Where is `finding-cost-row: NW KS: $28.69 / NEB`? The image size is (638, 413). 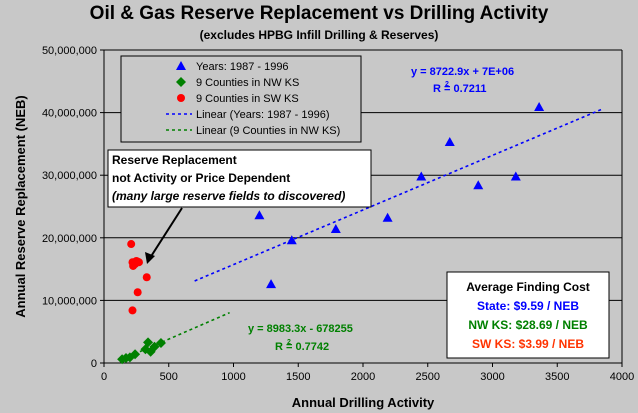
finding-cost-row: NW KS: $28.69 / NEB is located at coordinates (528, 325).